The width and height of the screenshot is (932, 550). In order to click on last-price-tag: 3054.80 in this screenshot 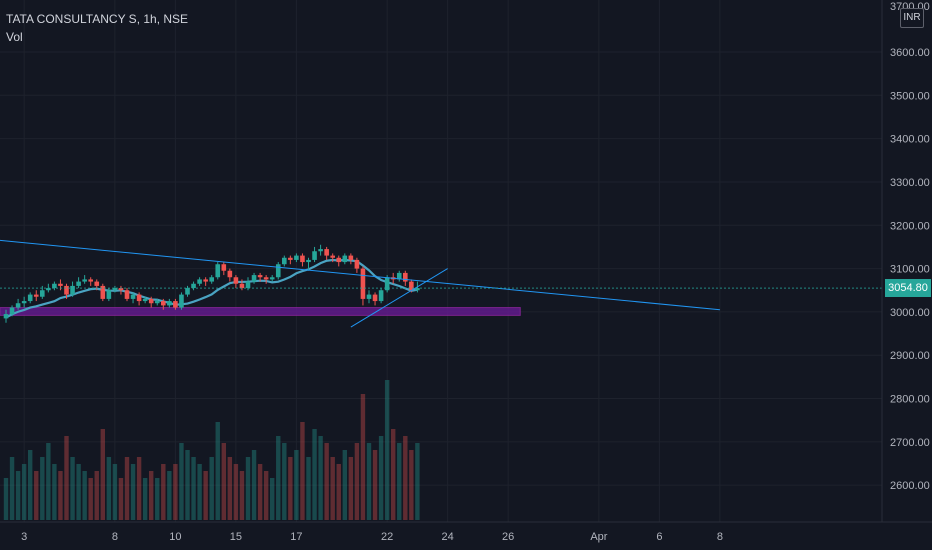, I will do `click(908, 288)`.